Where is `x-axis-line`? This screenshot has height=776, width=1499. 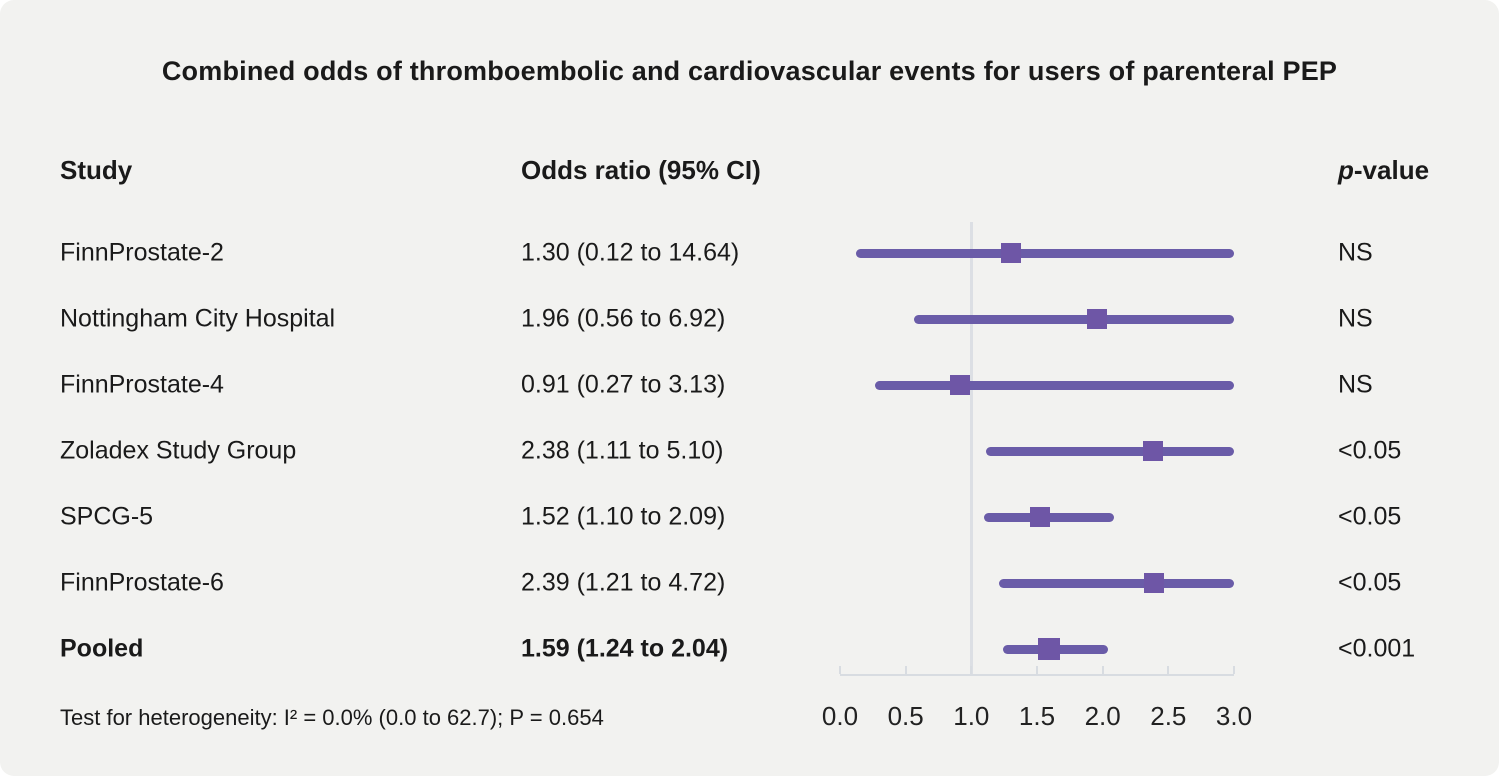 x-axis-line is located at coordinates (1037, 675).